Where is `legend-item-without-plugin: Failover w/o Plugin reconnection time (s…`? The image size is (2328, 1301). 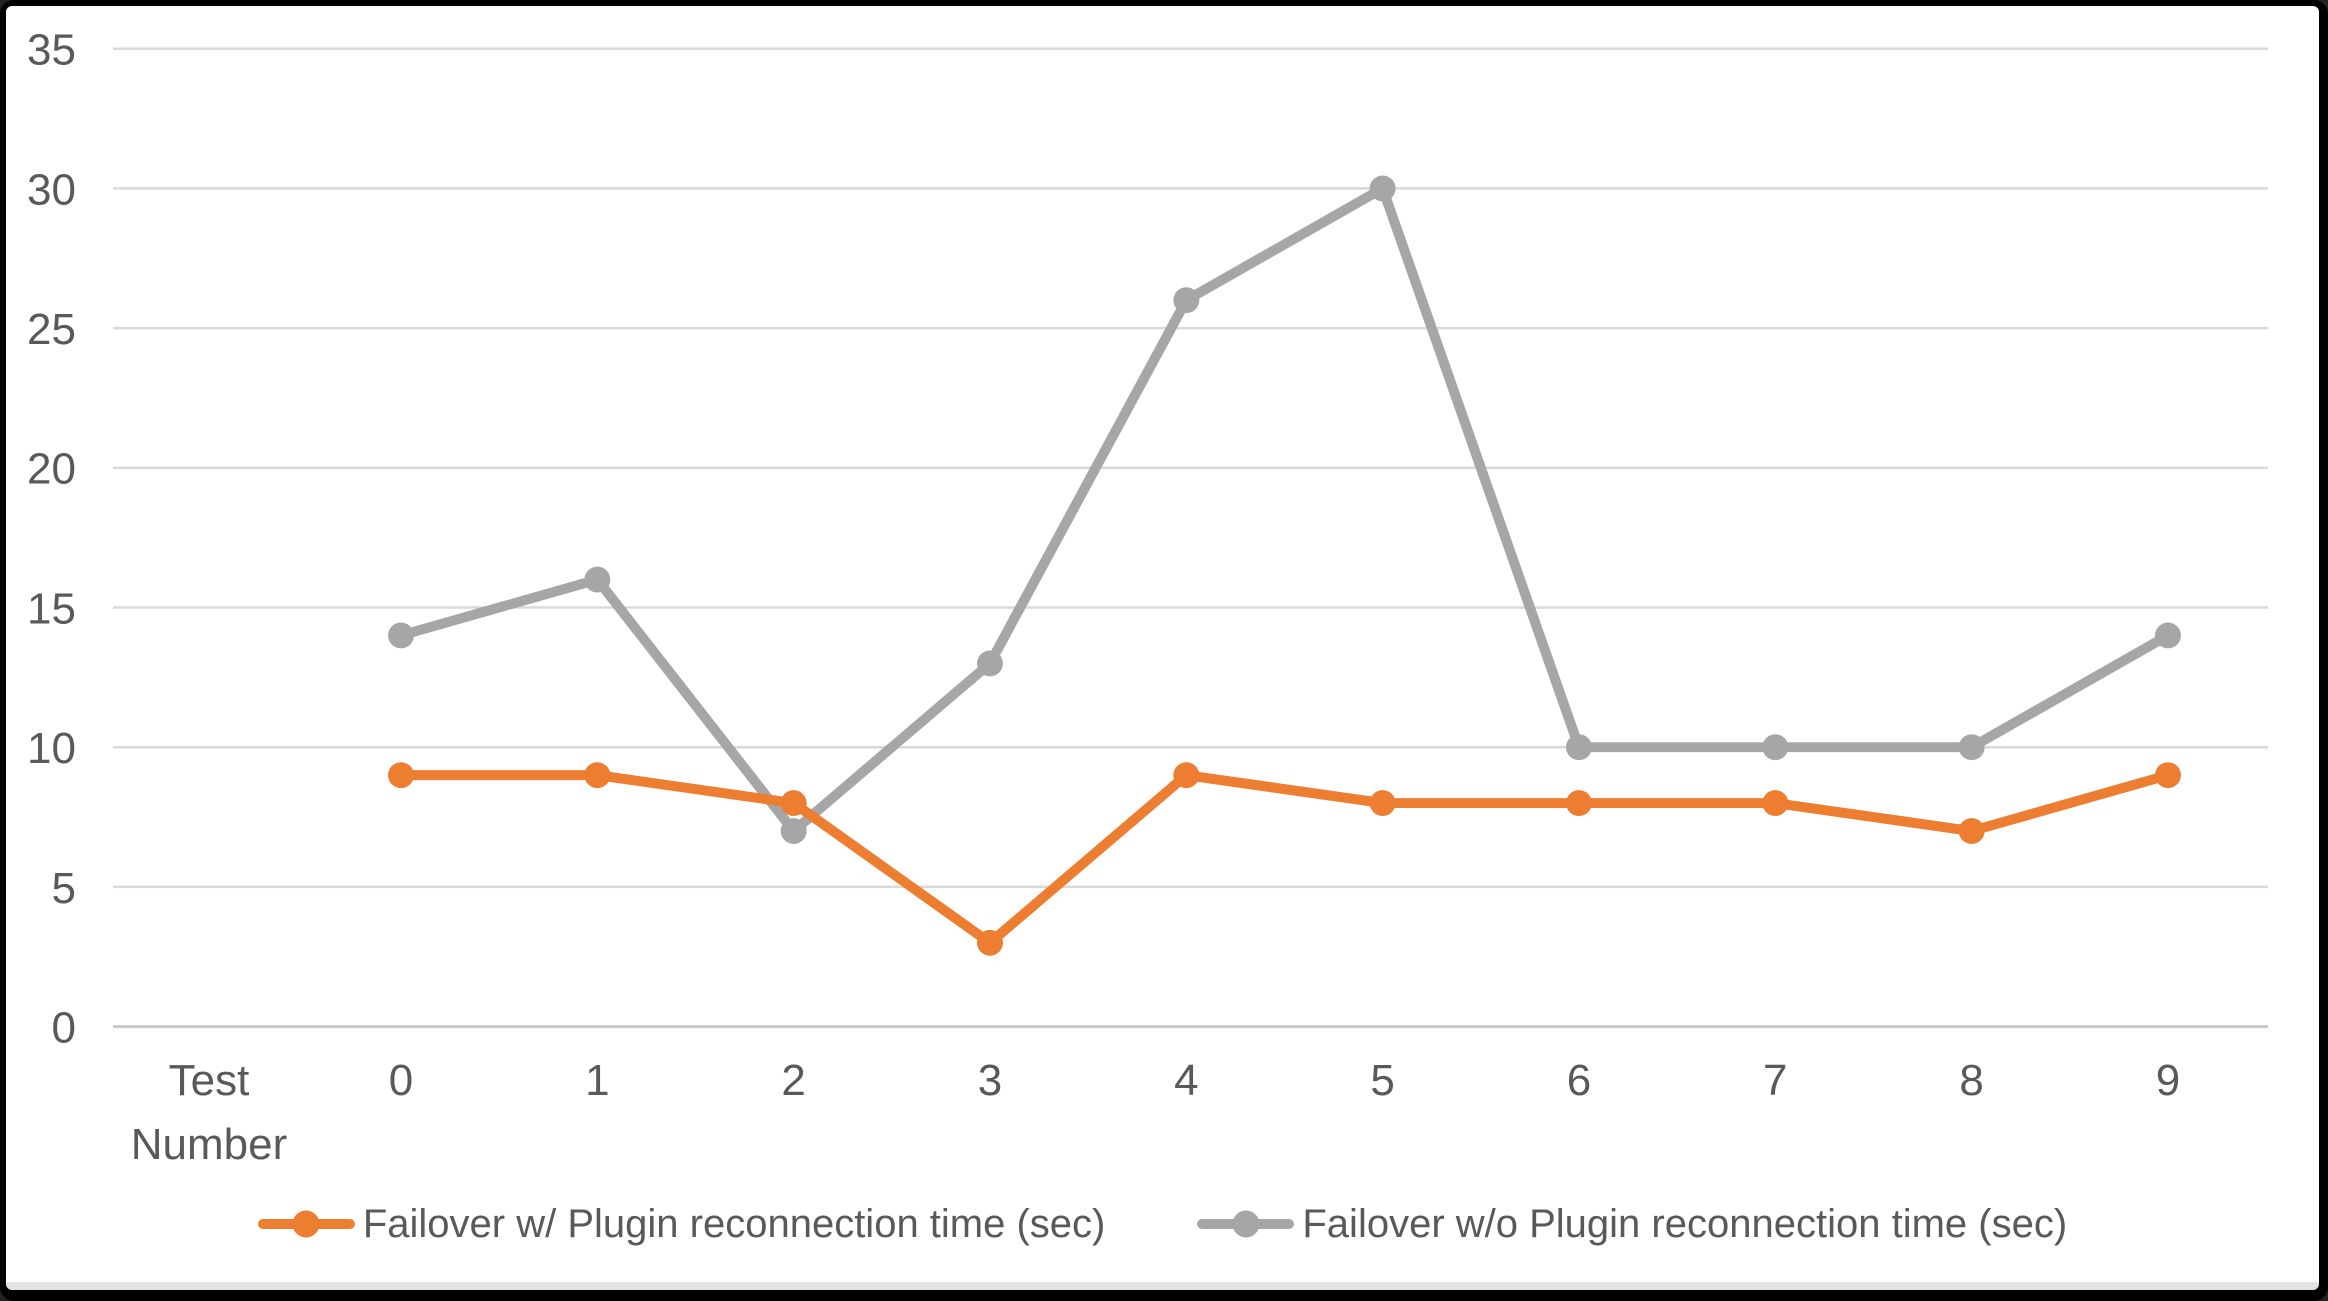 legend-item-without-plugin: Failover w/o Plugin reconnection time (s… is located at coordinates (1632, 1224).